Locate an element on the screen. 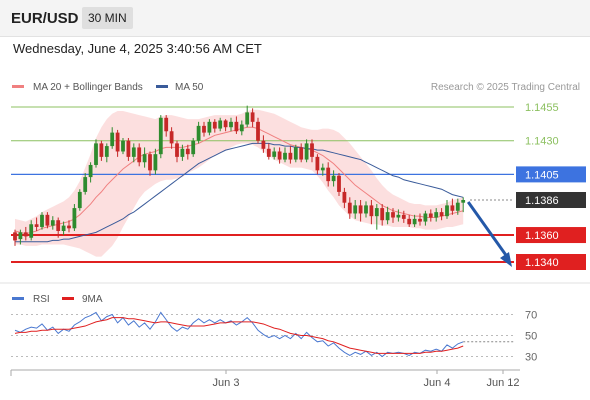 The image size is (590, 400). legend-rsi-label: RSI is located at coordinates (41, 299).